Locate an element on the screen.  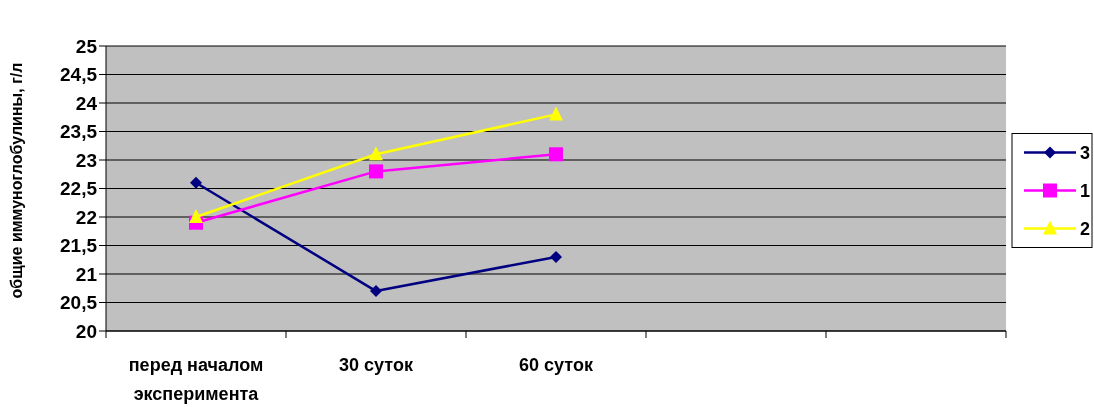
y-tick-label: 20,5 is located at coordinates (79, 303).